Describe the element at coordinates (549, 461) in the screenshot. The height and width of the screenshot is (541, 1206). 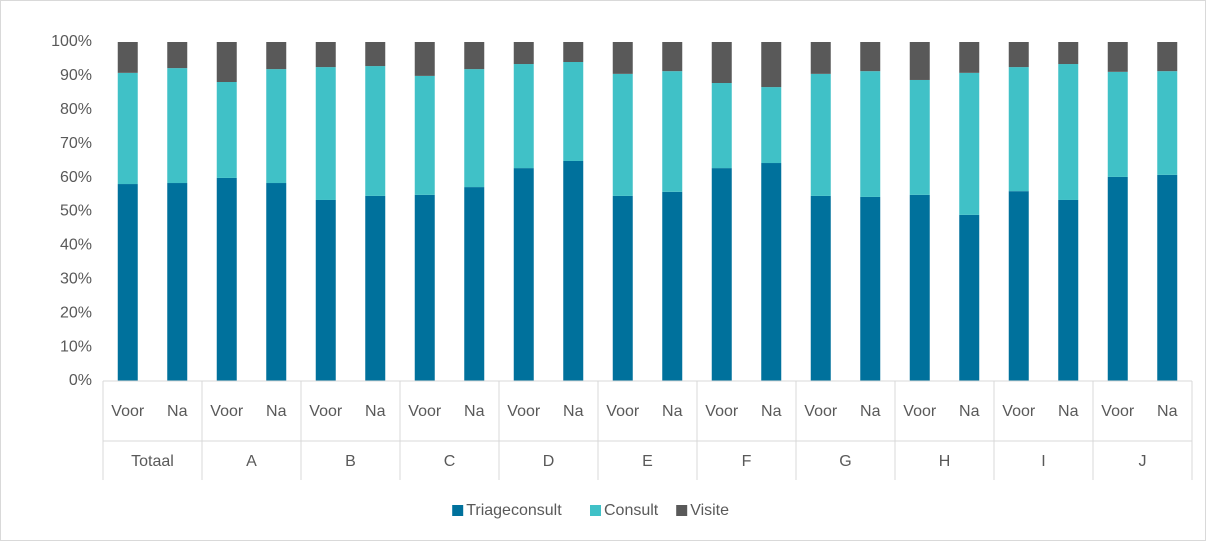
I see `group-label: D` at that location.